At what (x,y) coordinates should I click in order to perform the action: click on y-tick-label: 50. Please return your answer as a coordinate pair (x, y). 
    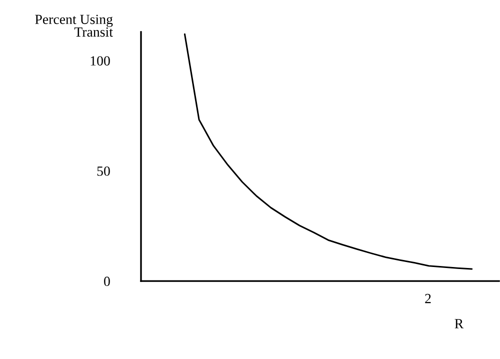
    Looking at the image, I should click on (103, 171).